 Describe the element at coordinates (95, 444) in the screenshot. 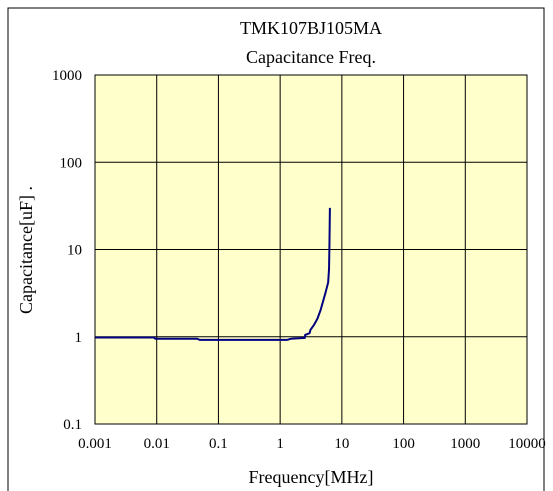

I see `x-tick-label: 0.001` at that location.